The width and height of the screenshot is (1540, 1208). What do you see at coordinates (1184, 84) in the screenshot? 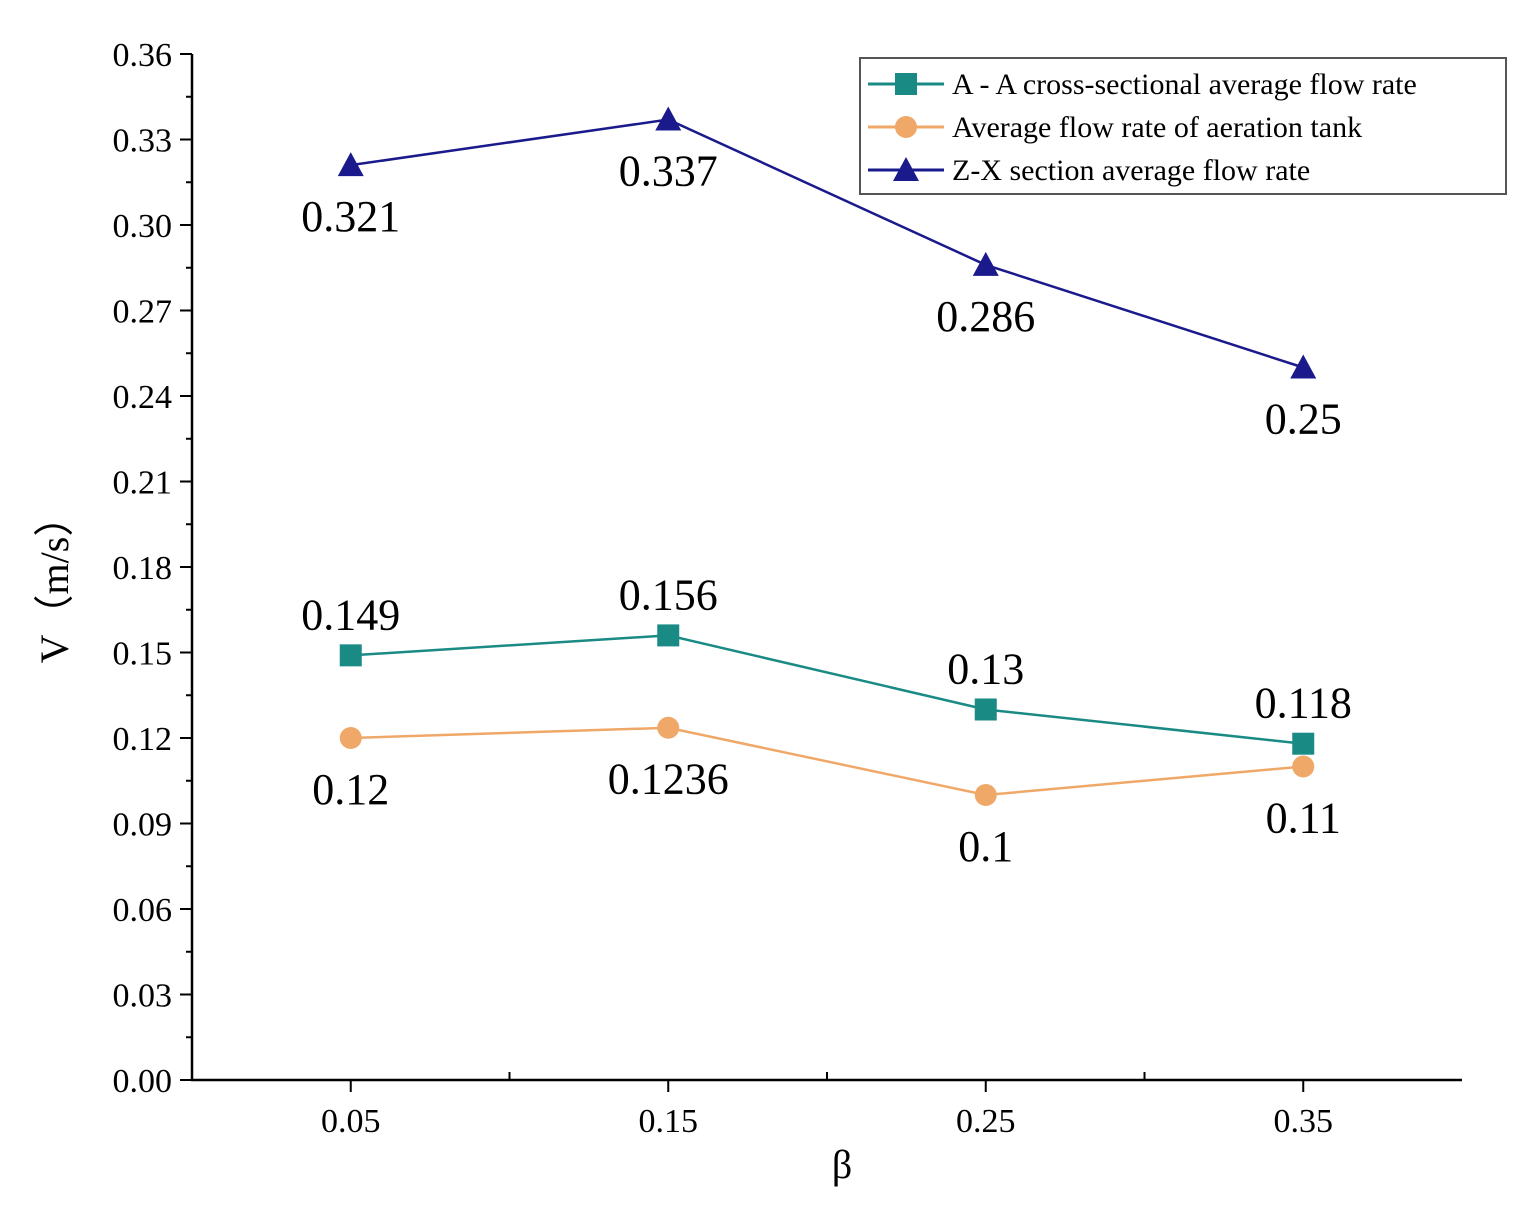
I see `legend-entry: A - A cross-sectional average flow rate` at bounding box center [1184, 84].